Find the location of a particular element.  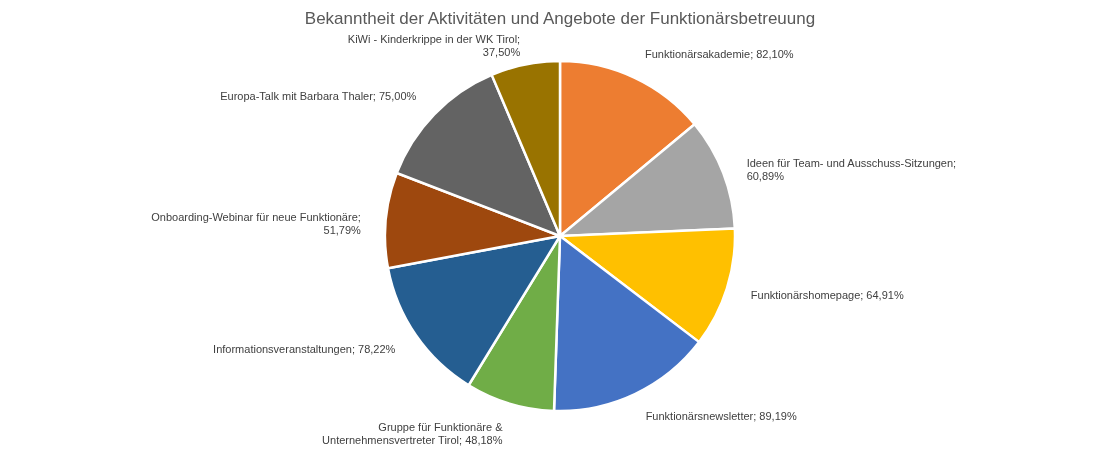

slice-label: Funktionärsnewsletter; 89,19% is located at coordinates (721, 415).